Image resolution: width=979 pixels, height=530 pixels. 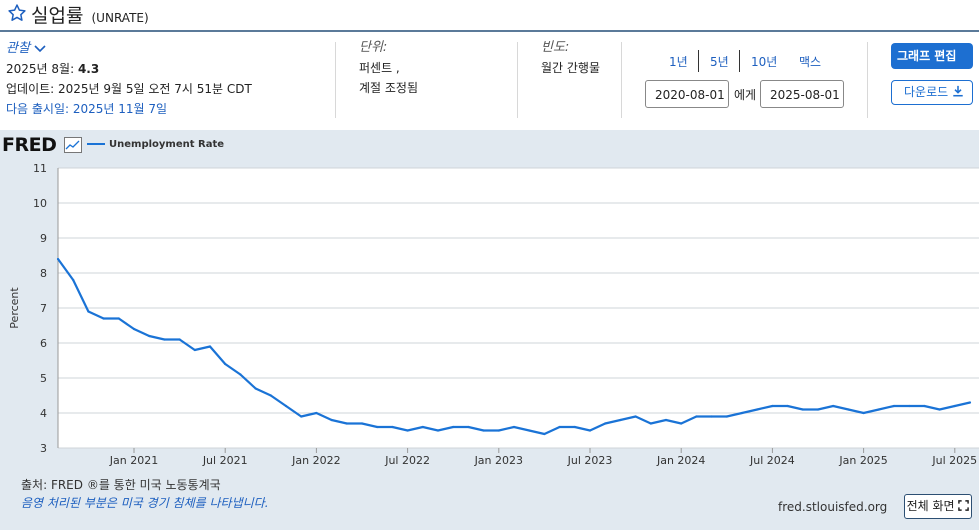 What do you see at coordinates (43, 343) in the screenshot?
I see `y-tick-label: 6` at bounding box center [43, 343].